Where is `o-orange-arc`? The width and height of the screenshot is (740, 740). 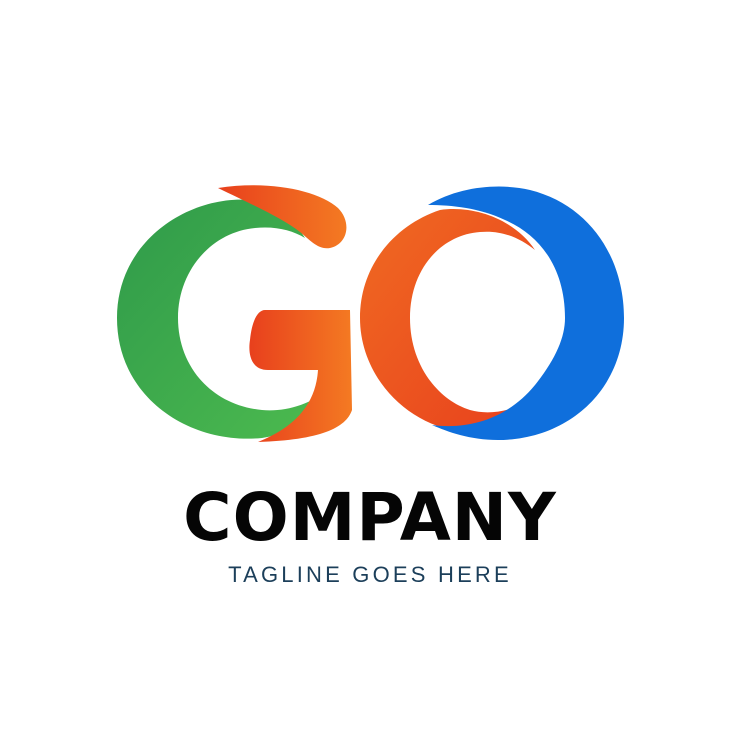
o-orange-arc is located at coordinates (447, 321).